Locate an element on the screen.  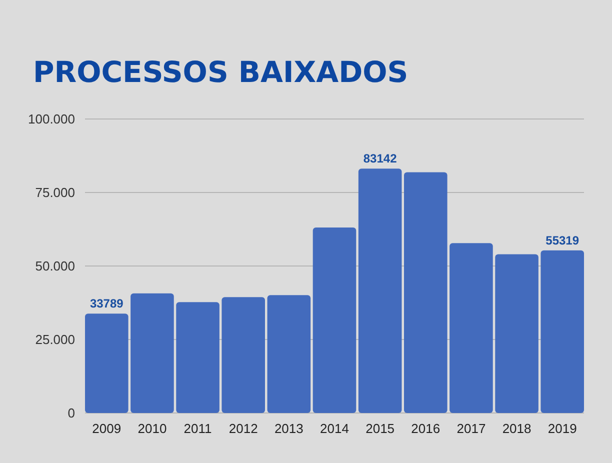
x-tick-label: 2011 is located at coordinates (198, 428).